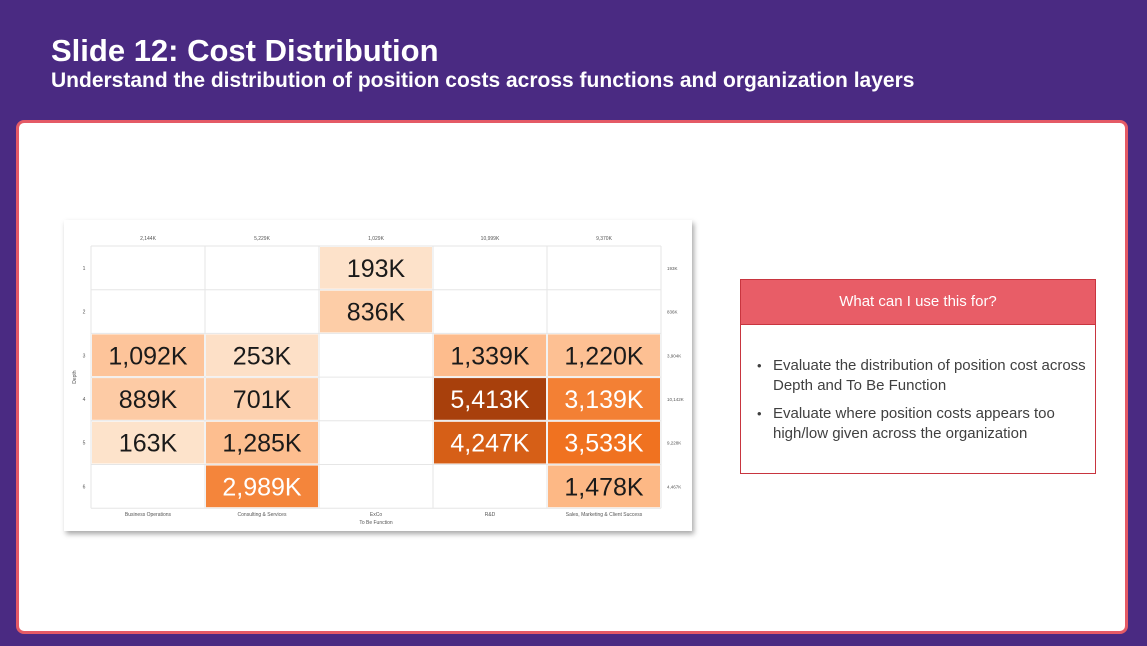  I want to click on y-tick-label: 4, so click(84, 400).